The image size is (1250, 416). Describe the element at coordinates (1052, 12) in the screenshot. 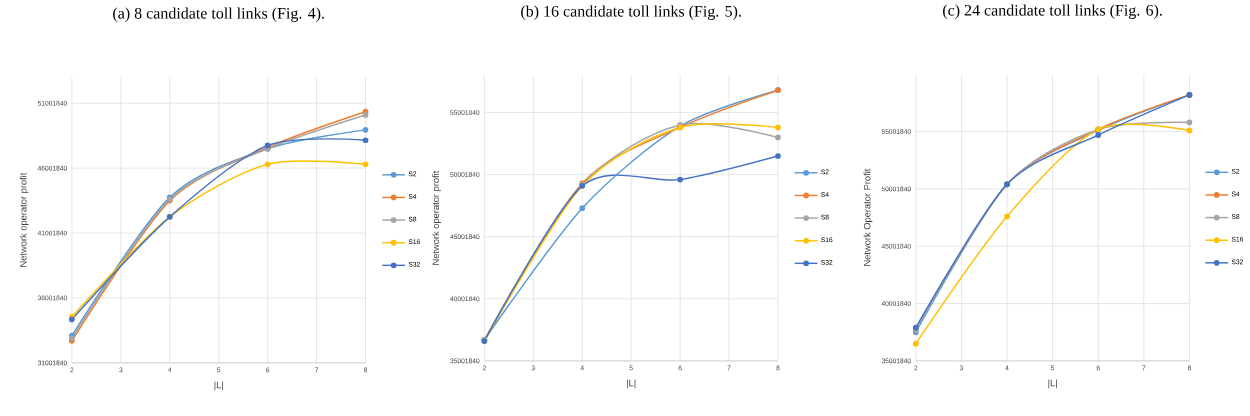

I see `chart-title: (c) 24 candidate toll links (Fig. 6).` at that location.